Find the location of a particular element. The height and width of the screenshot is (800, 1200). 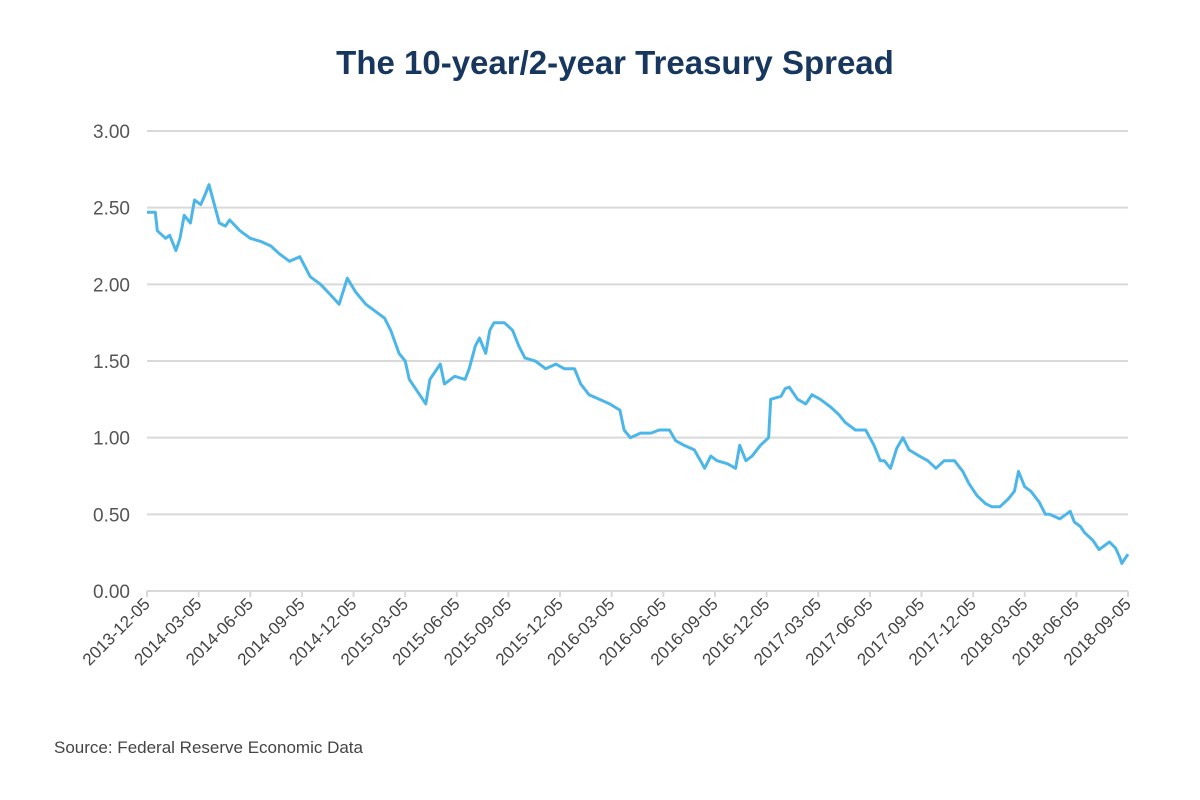

y-tick-label: 2.50 is located at coordinates (111, 209).